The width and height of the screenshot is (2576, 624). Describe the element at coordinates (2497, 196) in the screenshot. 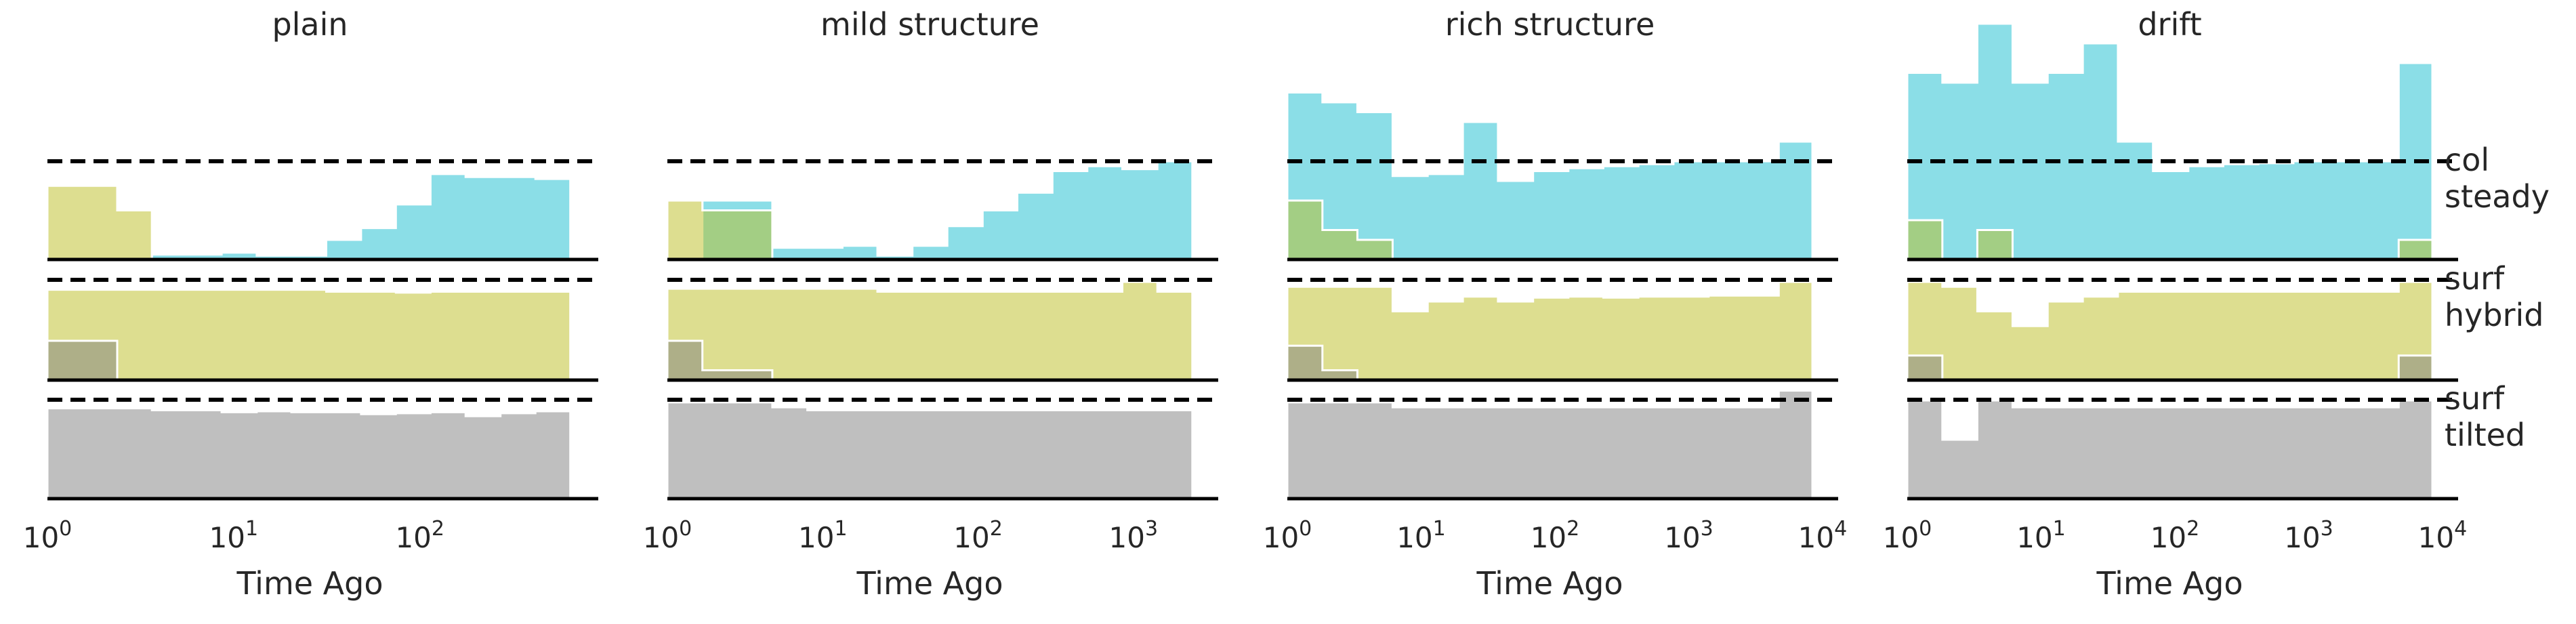

I see `row-label: steady` at that location.